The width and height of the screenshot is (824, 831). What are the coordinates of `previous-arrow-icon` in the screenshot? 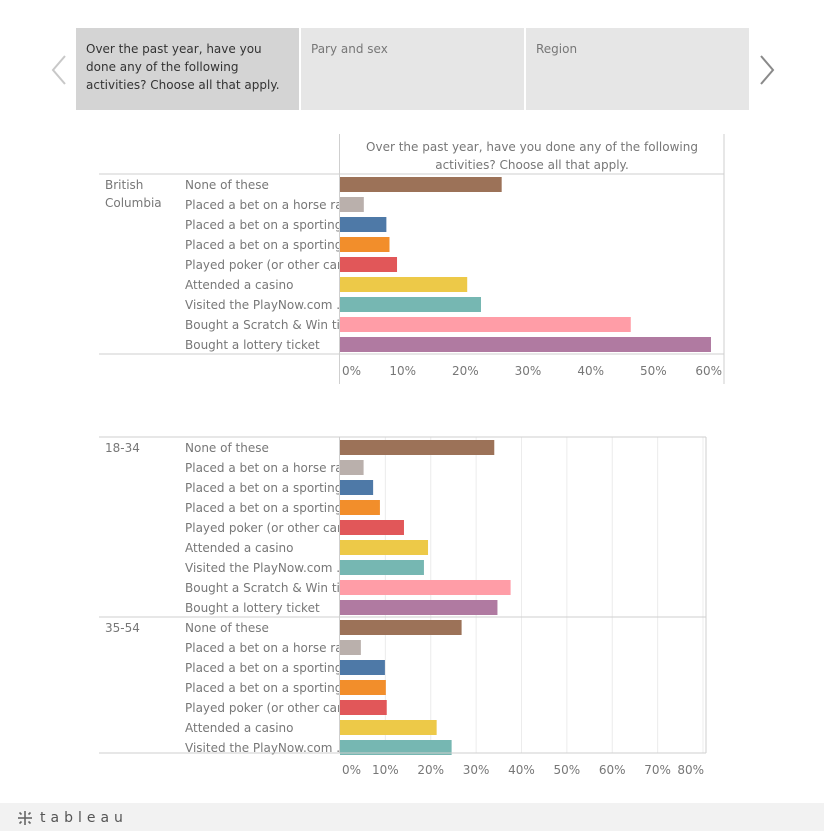 It's located at (59, 70).